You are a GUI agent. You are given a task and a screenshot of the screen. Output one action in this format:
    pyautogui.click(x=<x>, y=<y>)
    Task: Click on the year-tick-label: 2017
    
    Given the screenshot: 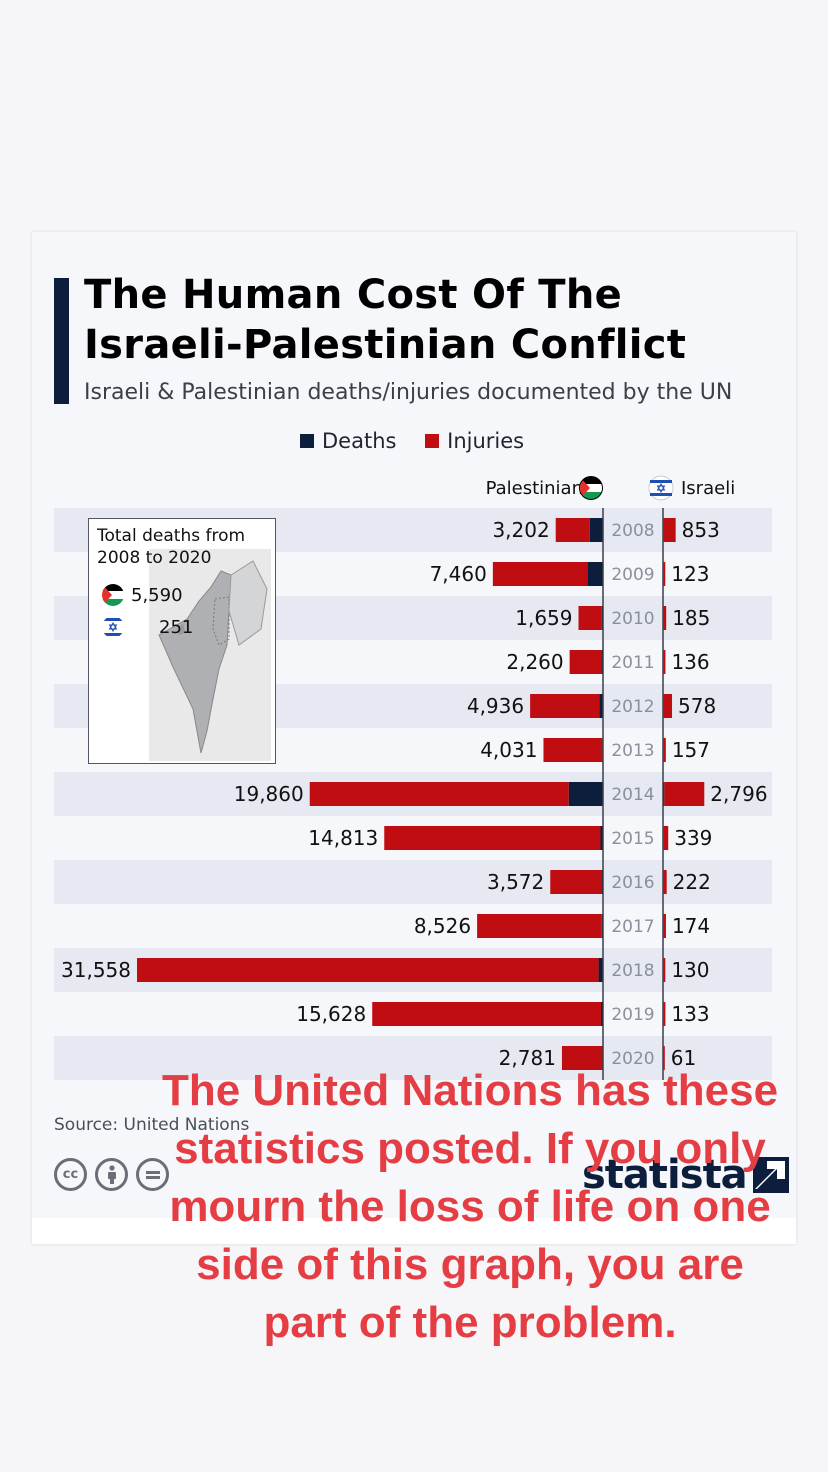 What is the action you would take?
    pyautogui.click(x=632, y=927)
    